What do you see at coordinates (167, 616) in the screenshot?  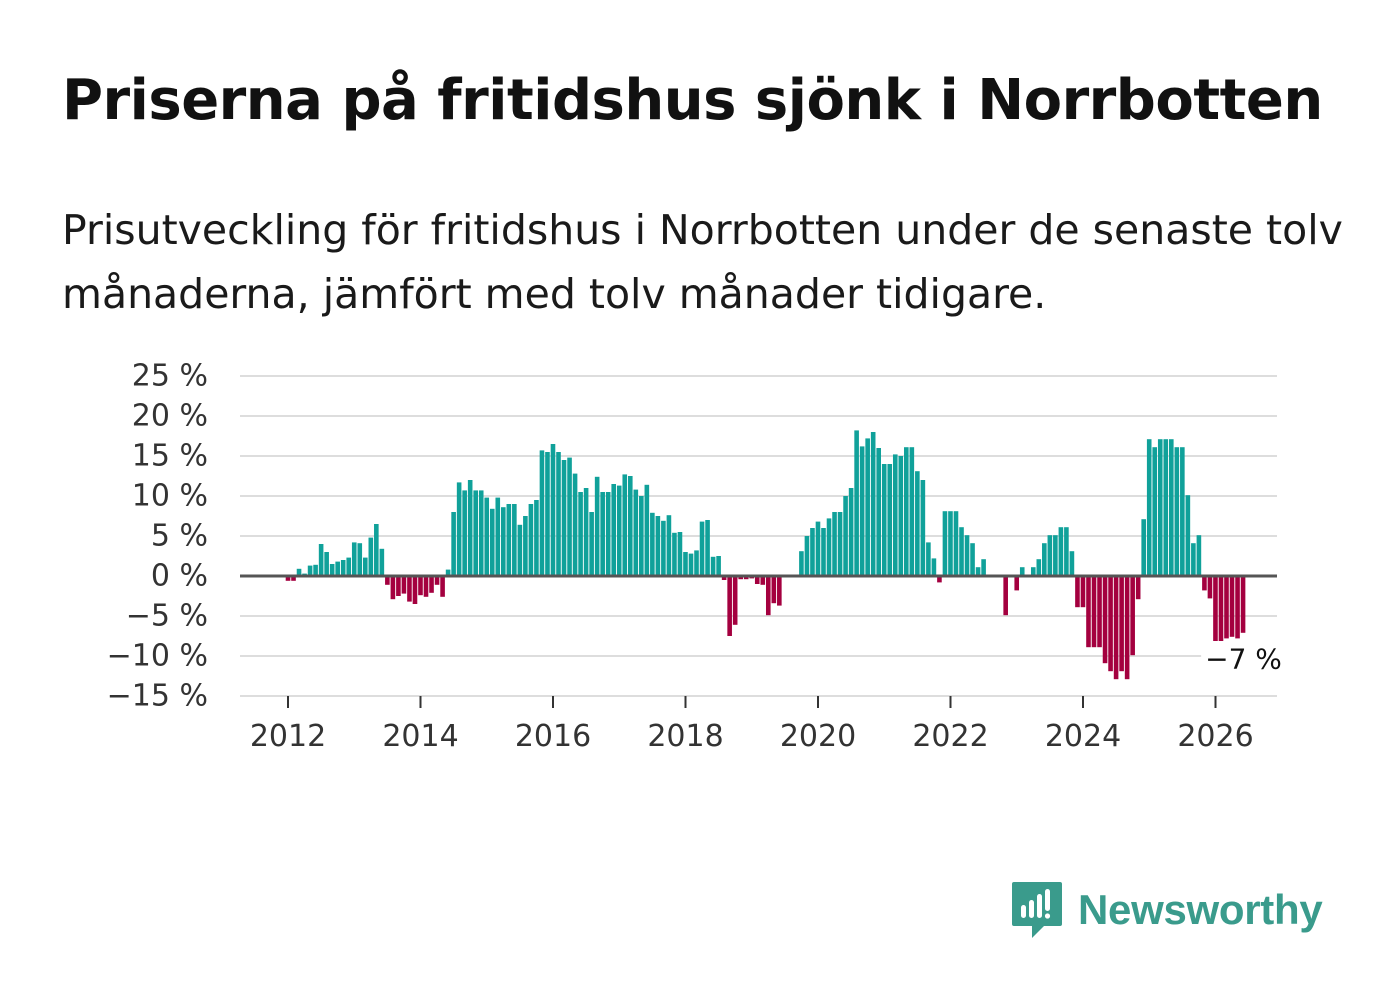 I see `y-tick-label: −5 %` at bounding box center [167, 616].